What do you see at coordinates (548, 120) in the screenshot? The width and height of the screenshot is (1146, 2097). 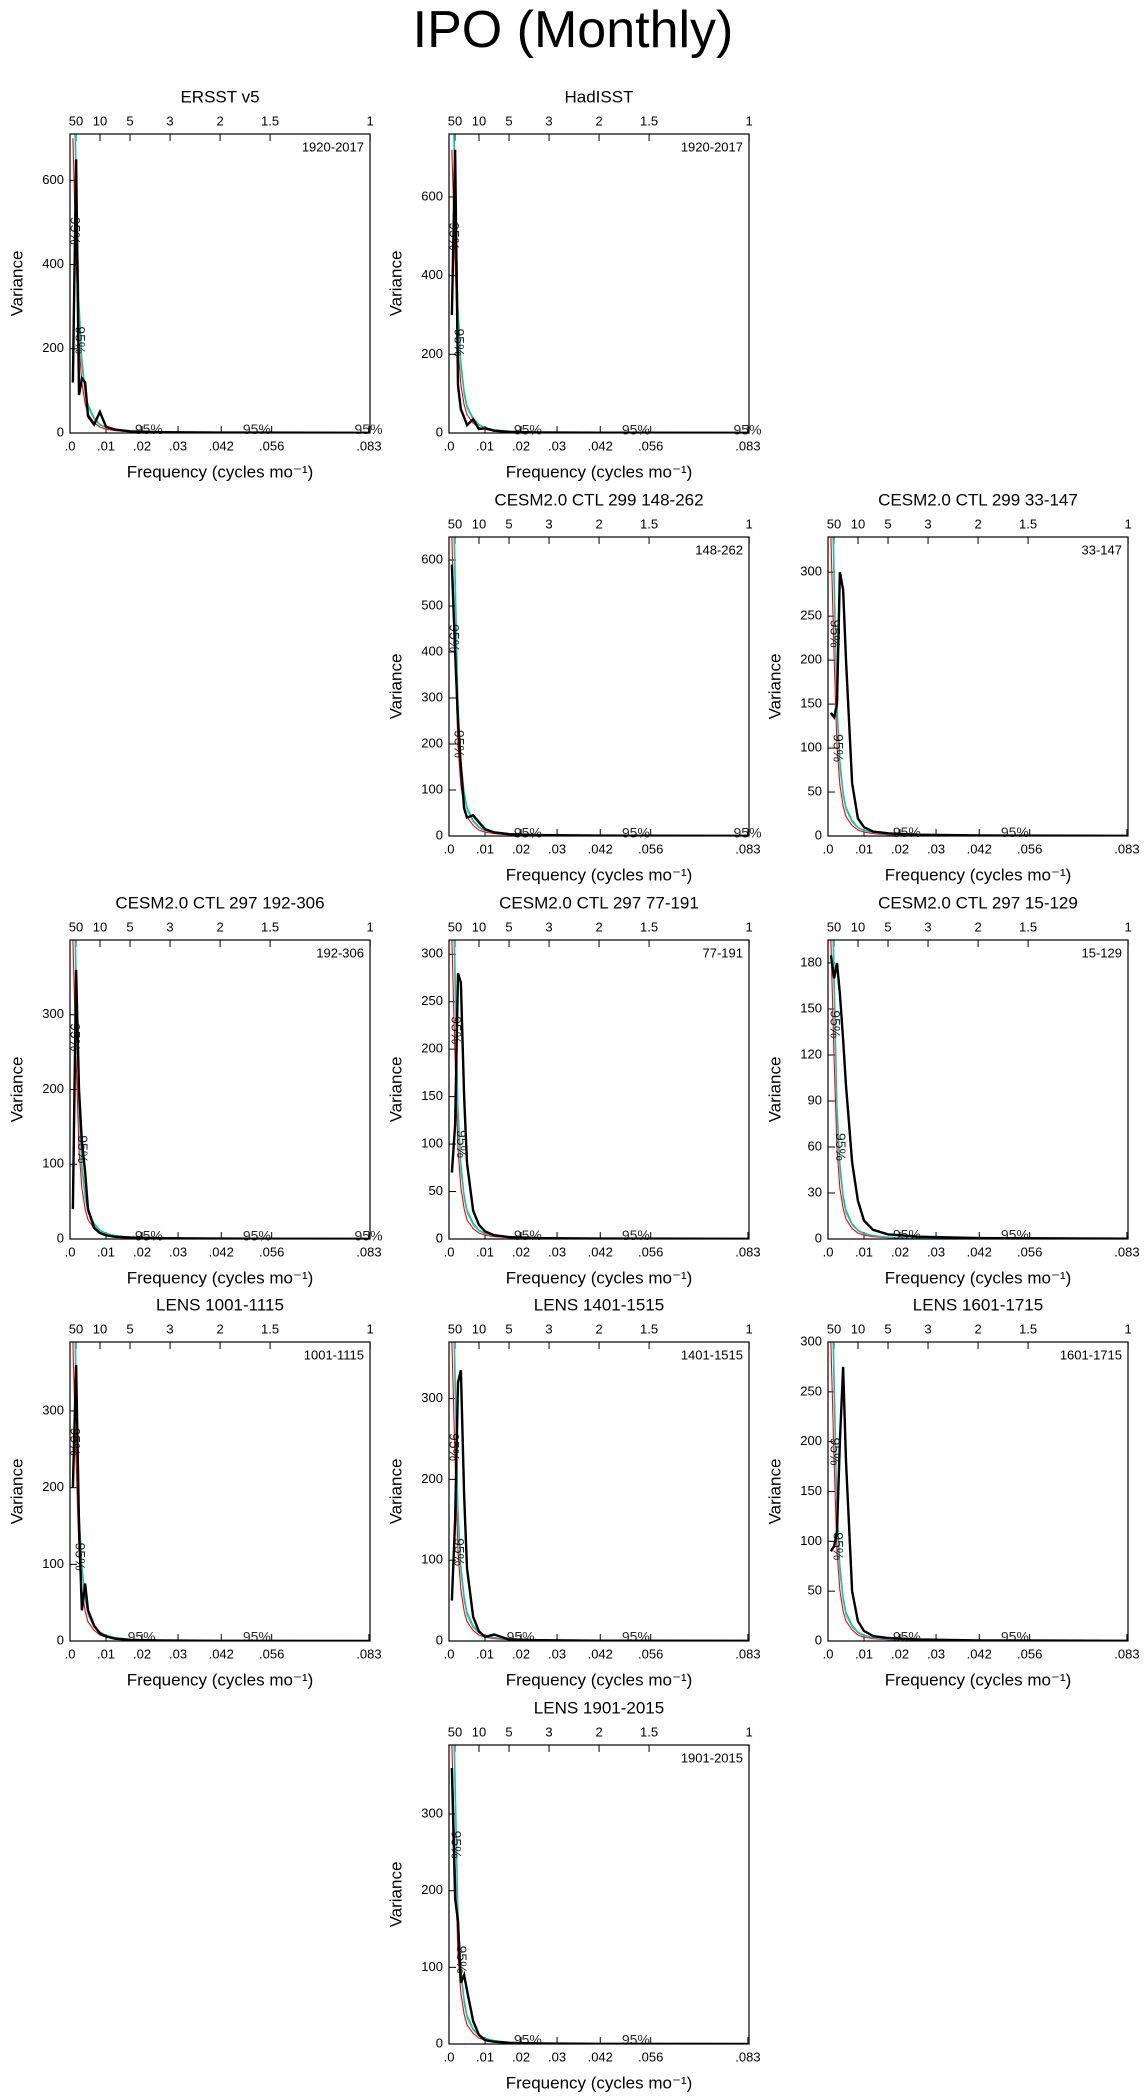 I see `x2-tick-label: 3` at bounding box center [548, 120].